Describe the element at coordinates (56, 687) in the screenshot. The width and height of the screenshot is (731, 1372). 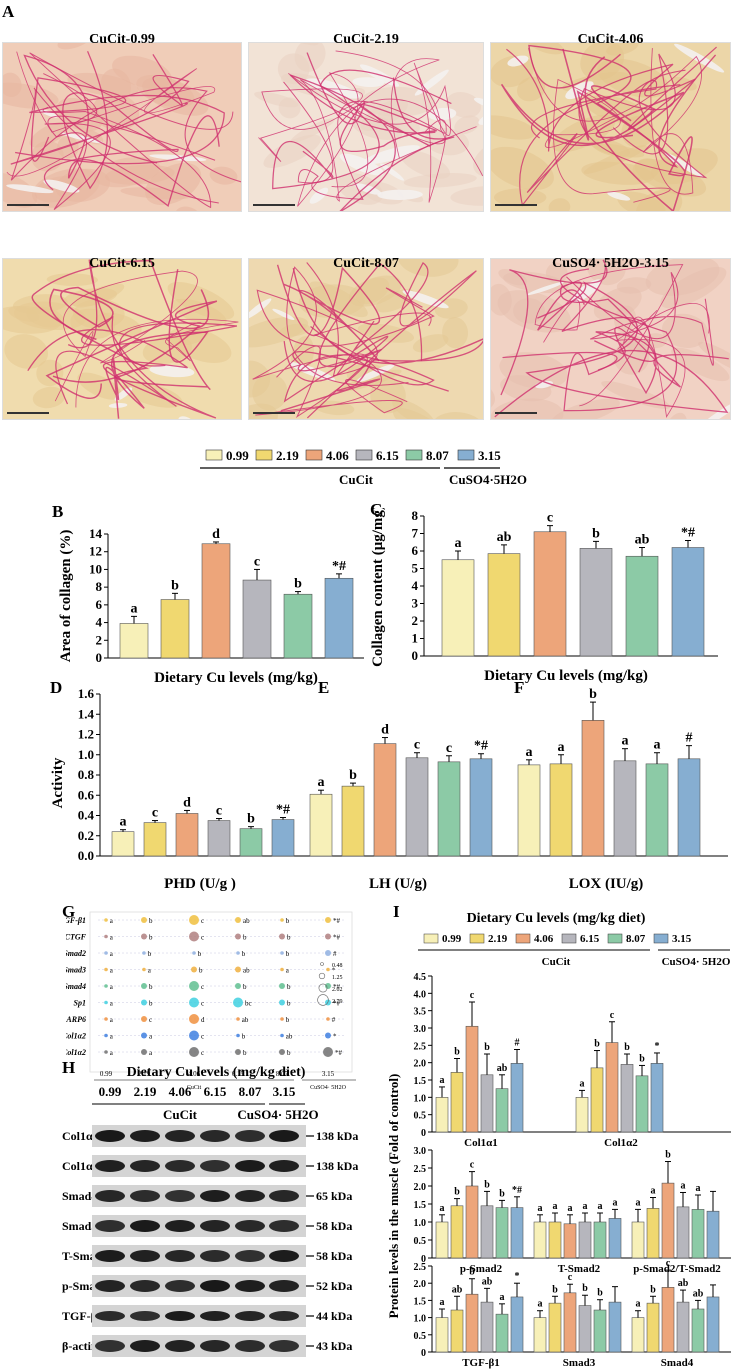
I see `panel-label-d: D` at that location.